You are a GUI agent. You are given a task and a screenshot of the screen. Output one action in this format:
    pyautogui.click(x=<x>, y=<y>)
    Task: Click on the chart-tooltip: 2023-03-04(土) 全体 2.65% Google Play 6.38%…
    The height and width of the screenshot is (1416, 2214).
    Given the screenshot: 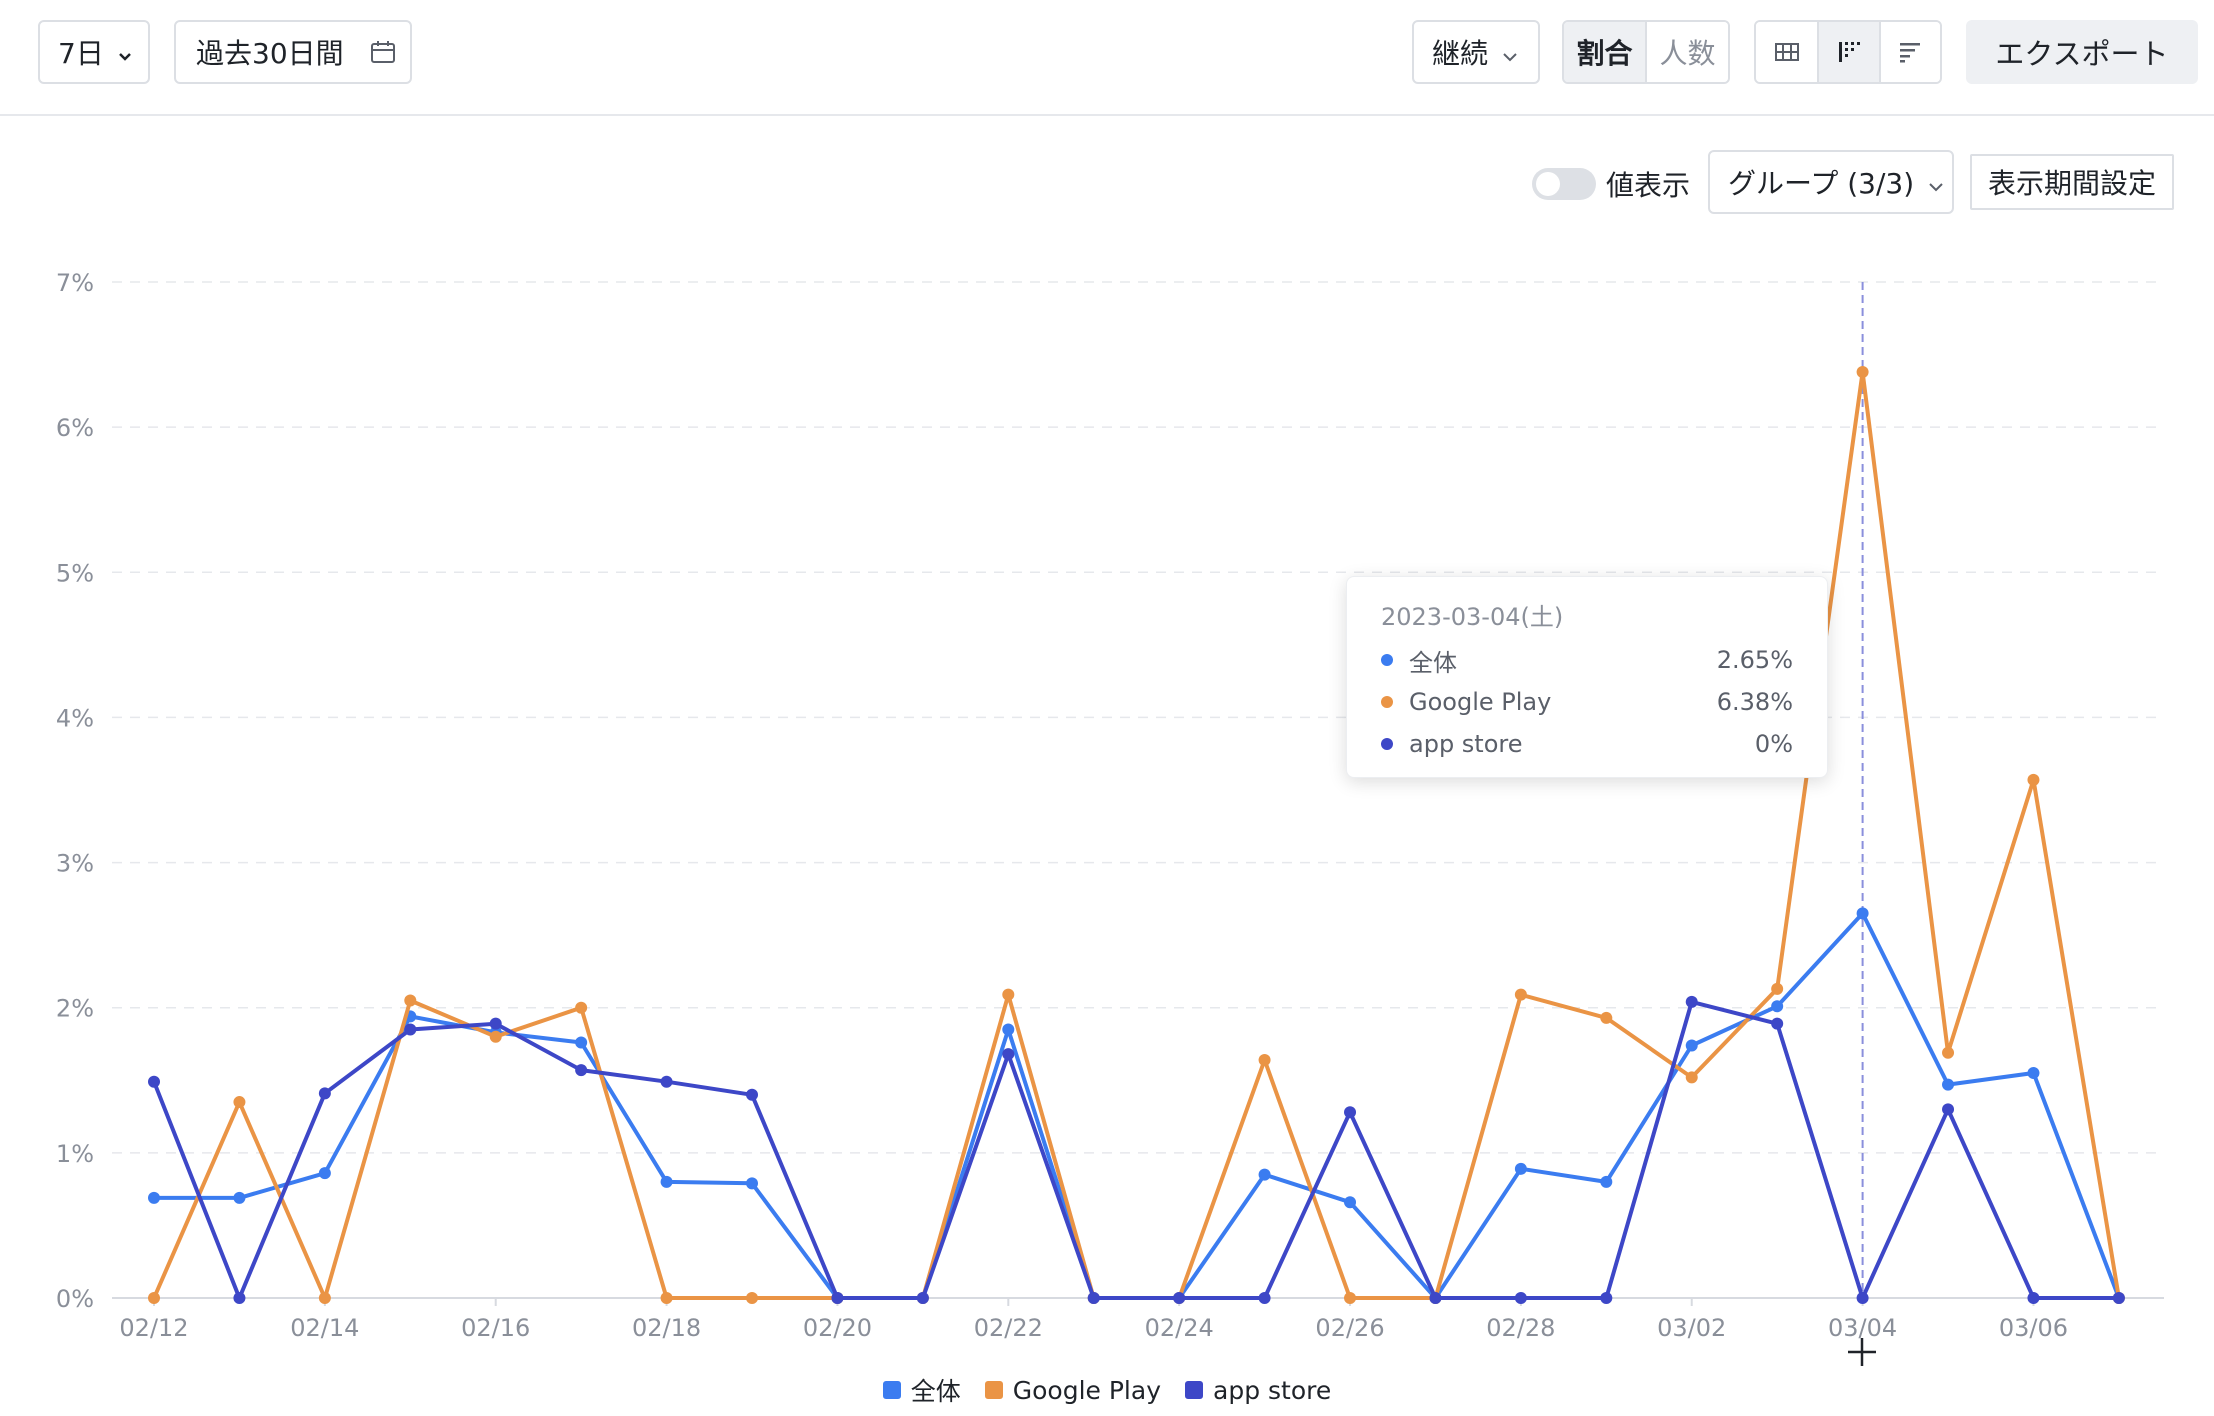 What is the action you would take?
    pyautogui.click(x=1587, y=677)
    